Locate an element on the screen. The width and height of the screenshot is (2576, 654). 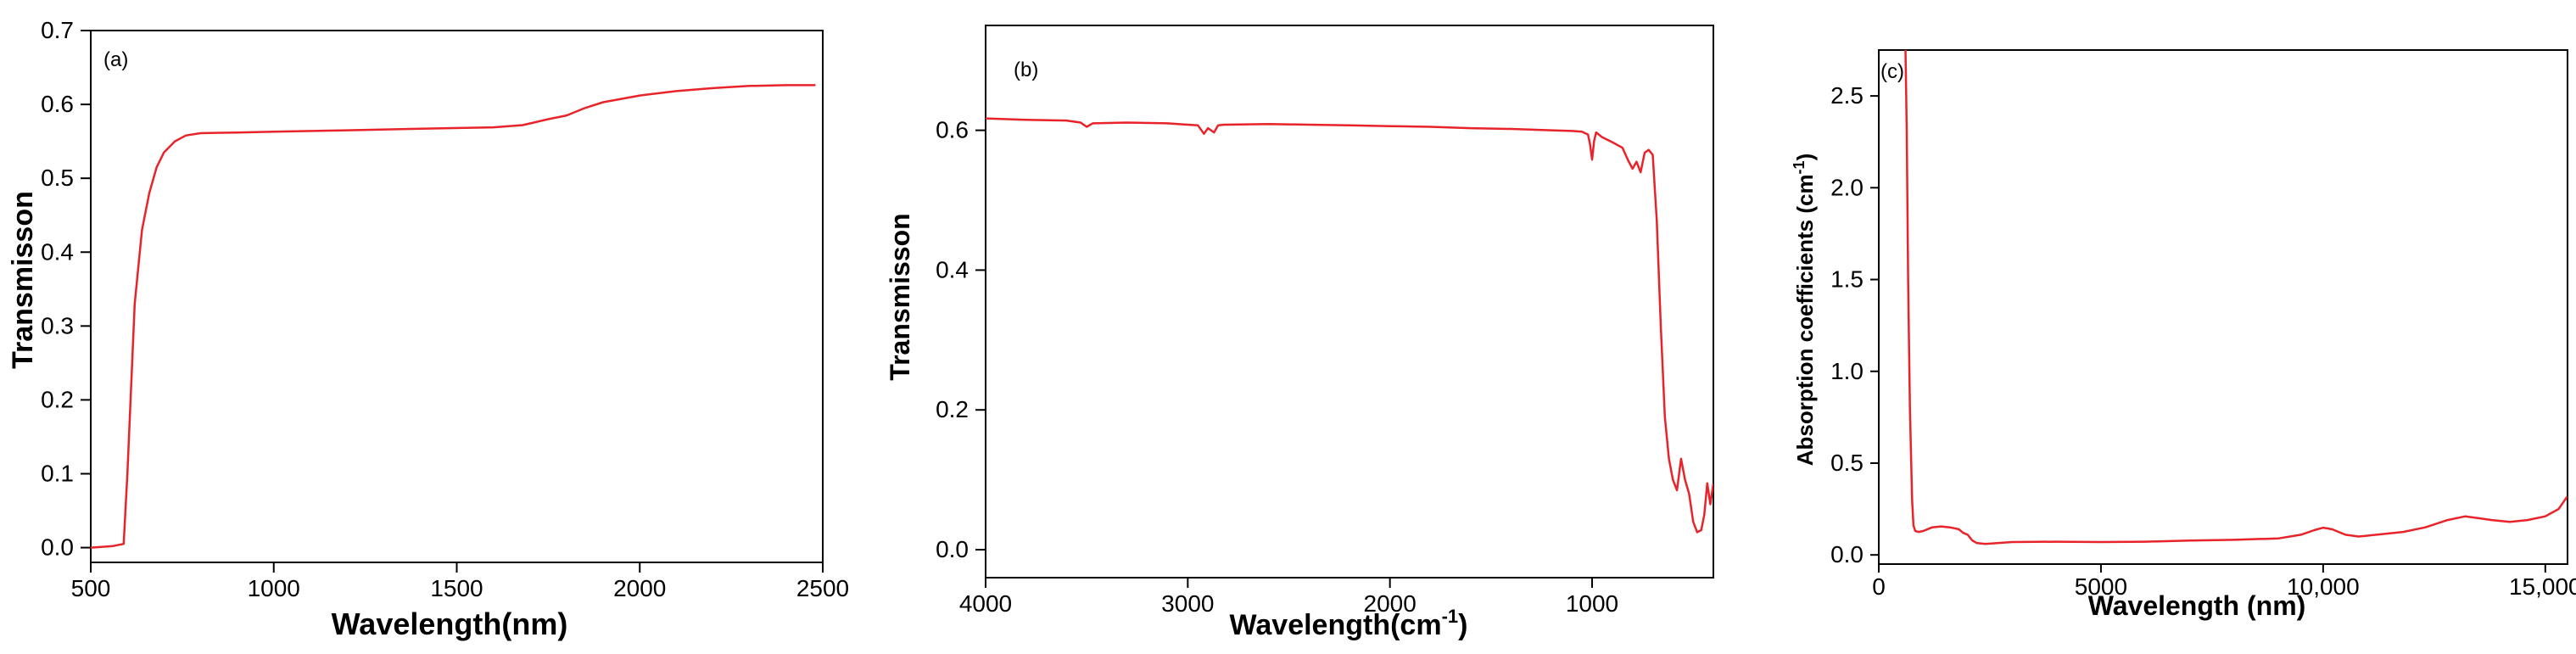
panel-a-label: (a) is located at coordinates (115, 59).